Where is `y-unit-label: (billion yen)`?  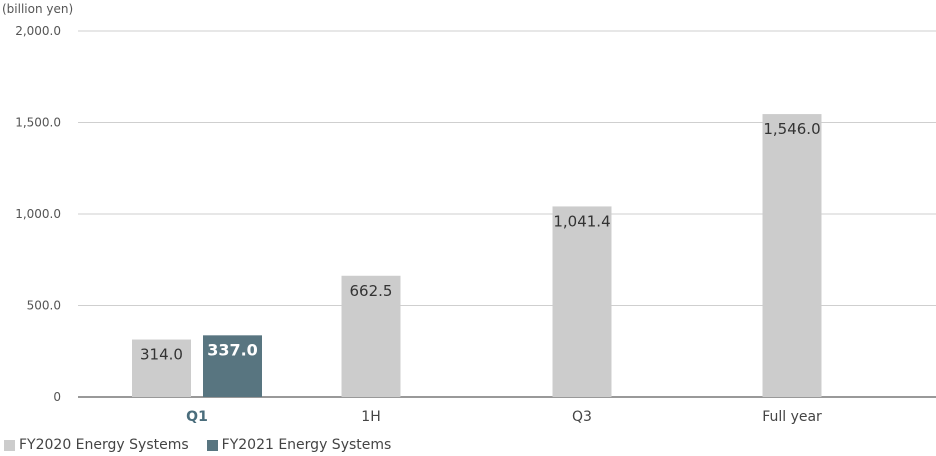 y-unit-label: (billion yen) is located at coordinates (38, 9).